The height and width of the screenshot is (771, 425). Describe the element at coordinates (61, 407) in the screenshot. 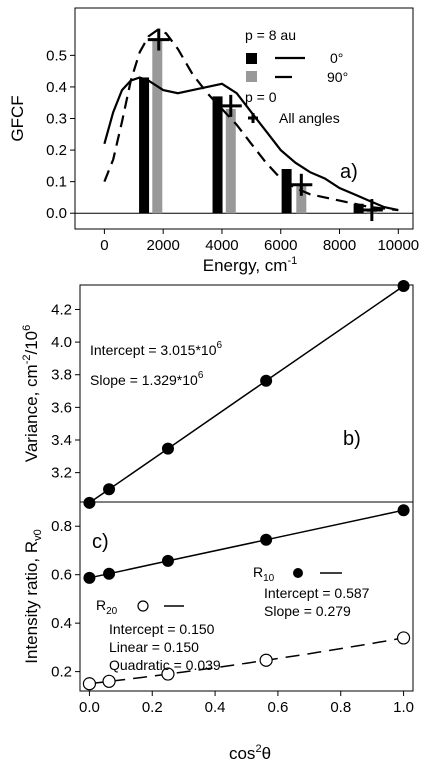

I see `y-tick-label-b: 3.6` at that location.